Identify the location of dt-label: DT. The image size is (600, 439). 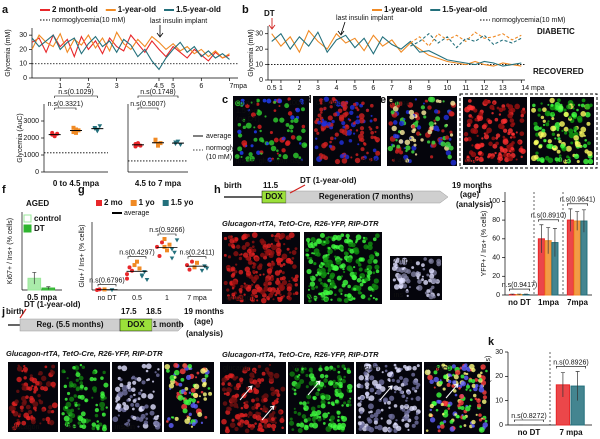
(269, 13).